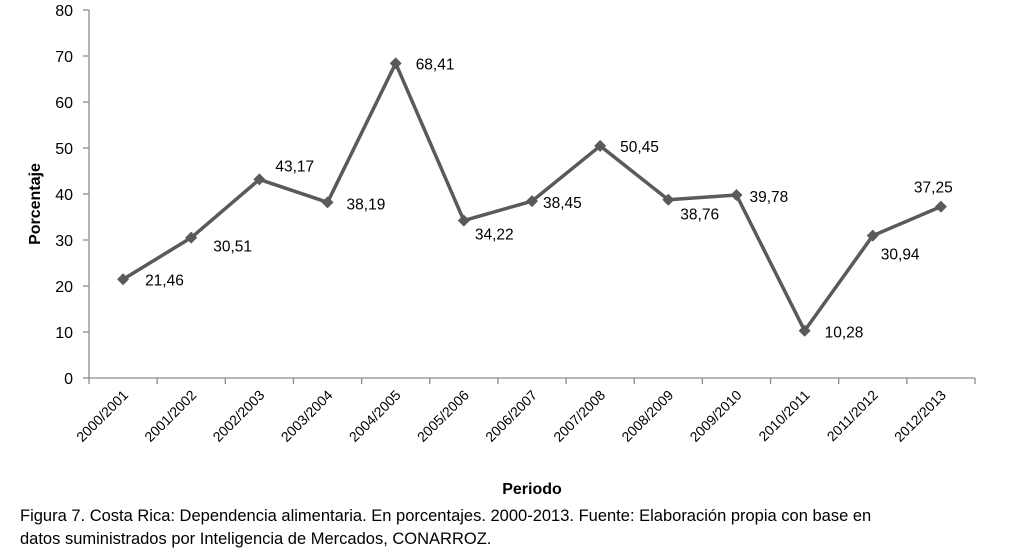  What do you see at coordinates (68, 379) in the screenshot?
I see `y-tick-label: 0` at bounding box center [68, 379].